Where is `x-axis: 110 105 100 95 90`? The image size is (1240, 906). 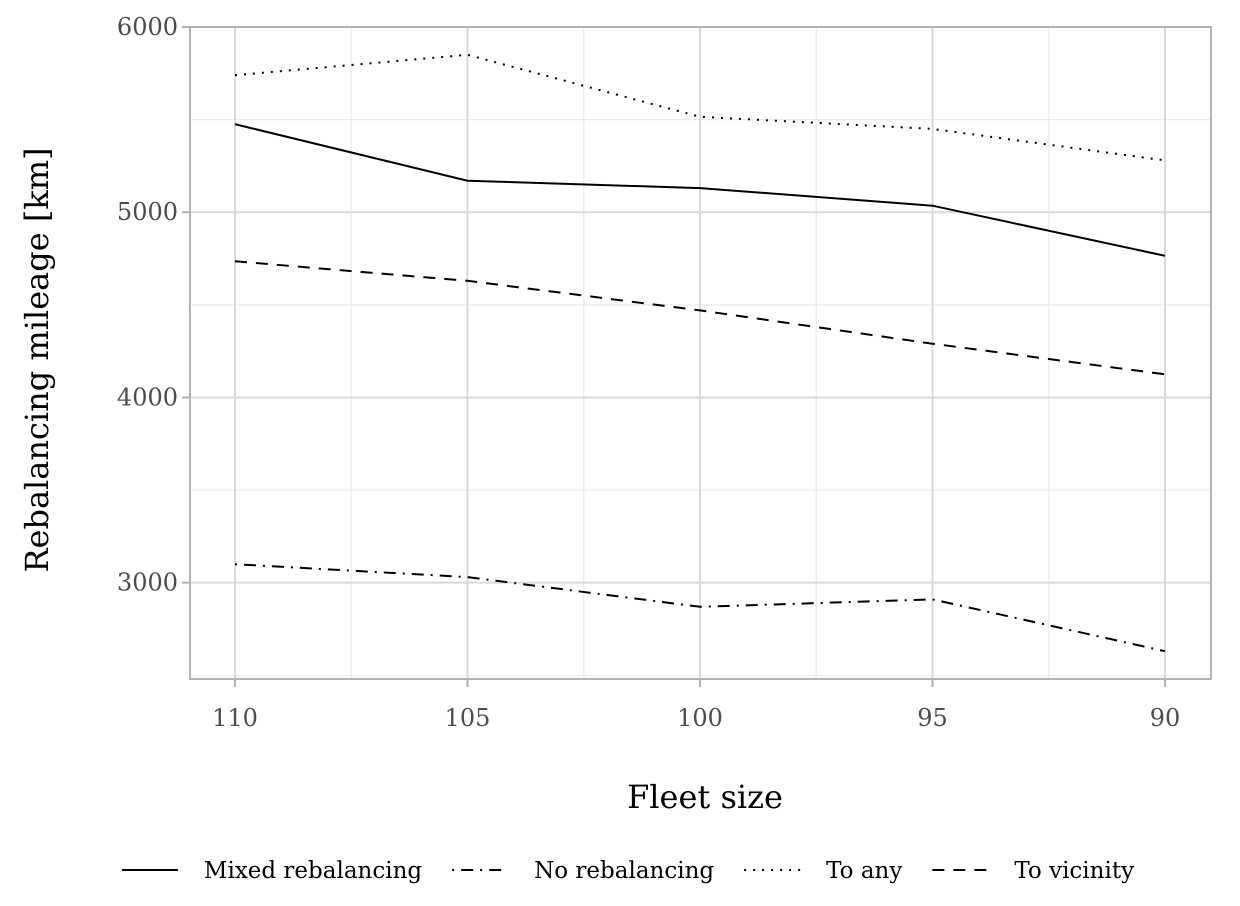
x-axis: 110 105 100 95 90 is located at coordinates (696, 705).